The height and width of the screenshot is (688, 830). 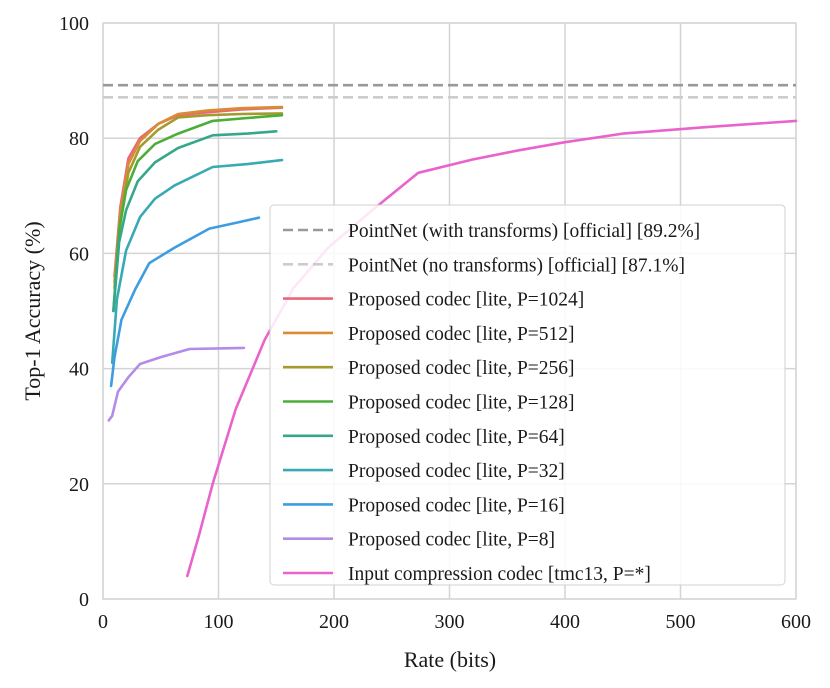 I want to click on x-tick-label: 500, so click(x=681, y=622).